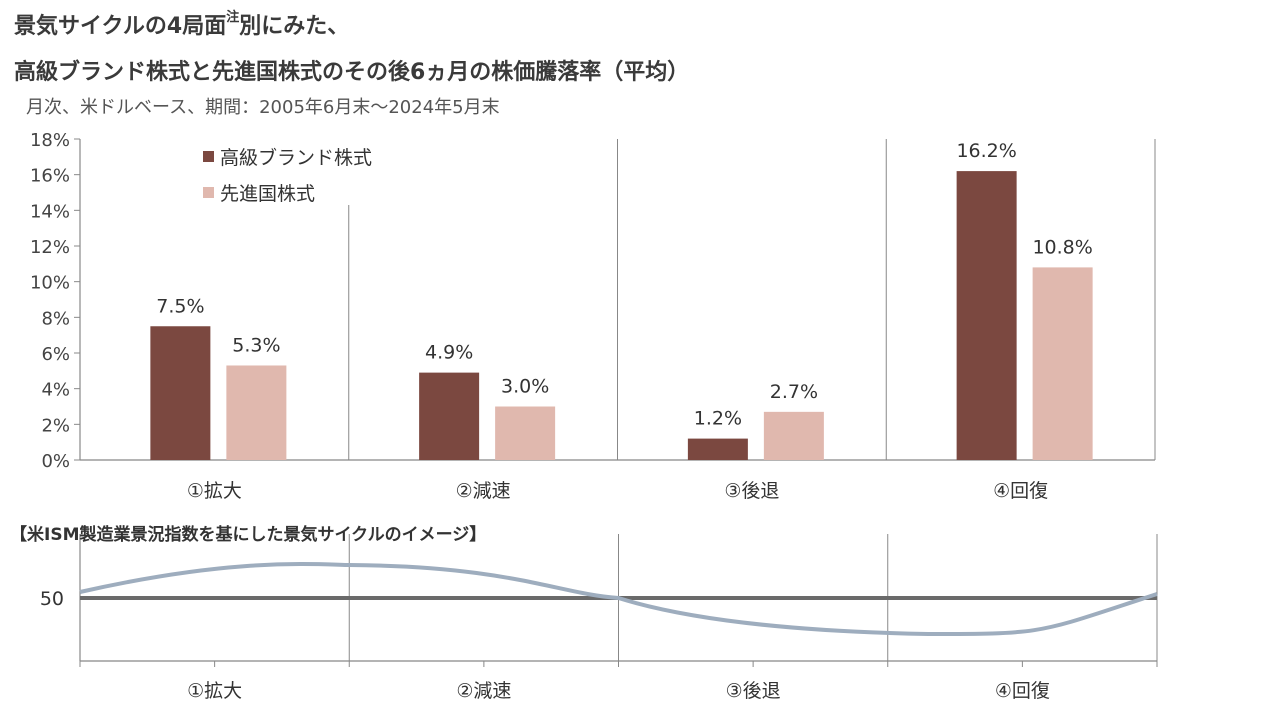 The image size is (1277, 711). Describe the element at coordinates (55, 354) in the screenshot. I see `y-tick-label: 6%` at that location.